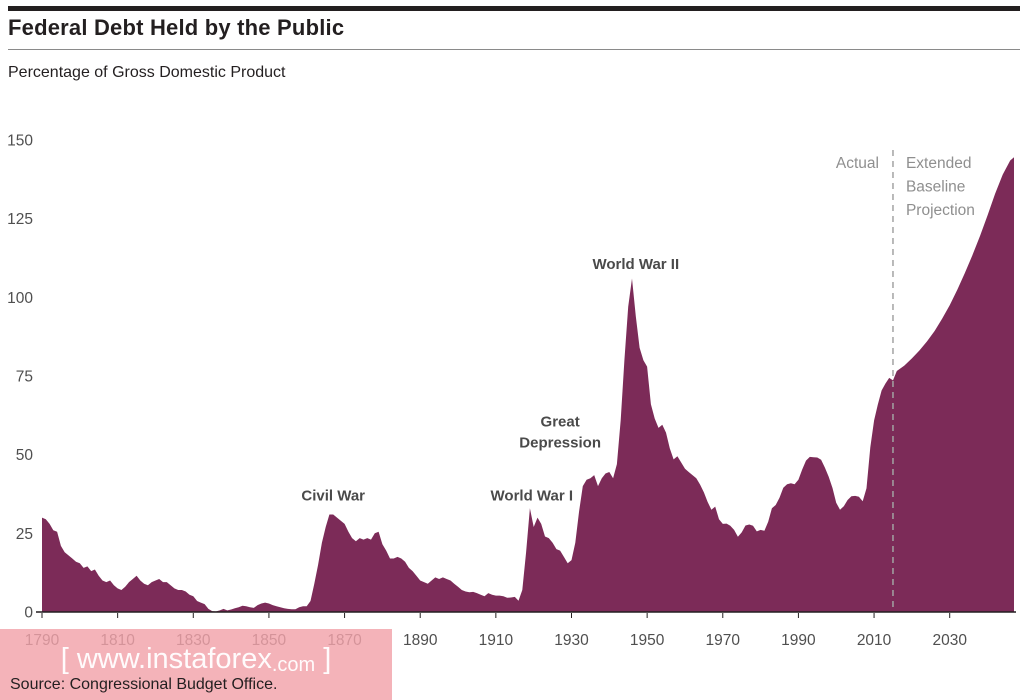 The width and height of the screenshot is (1028, 700). What do you see at coordinates (68, 659) in the screenshot?
I see `watermark-bracket-left: [` at bounding box center [68, 659].